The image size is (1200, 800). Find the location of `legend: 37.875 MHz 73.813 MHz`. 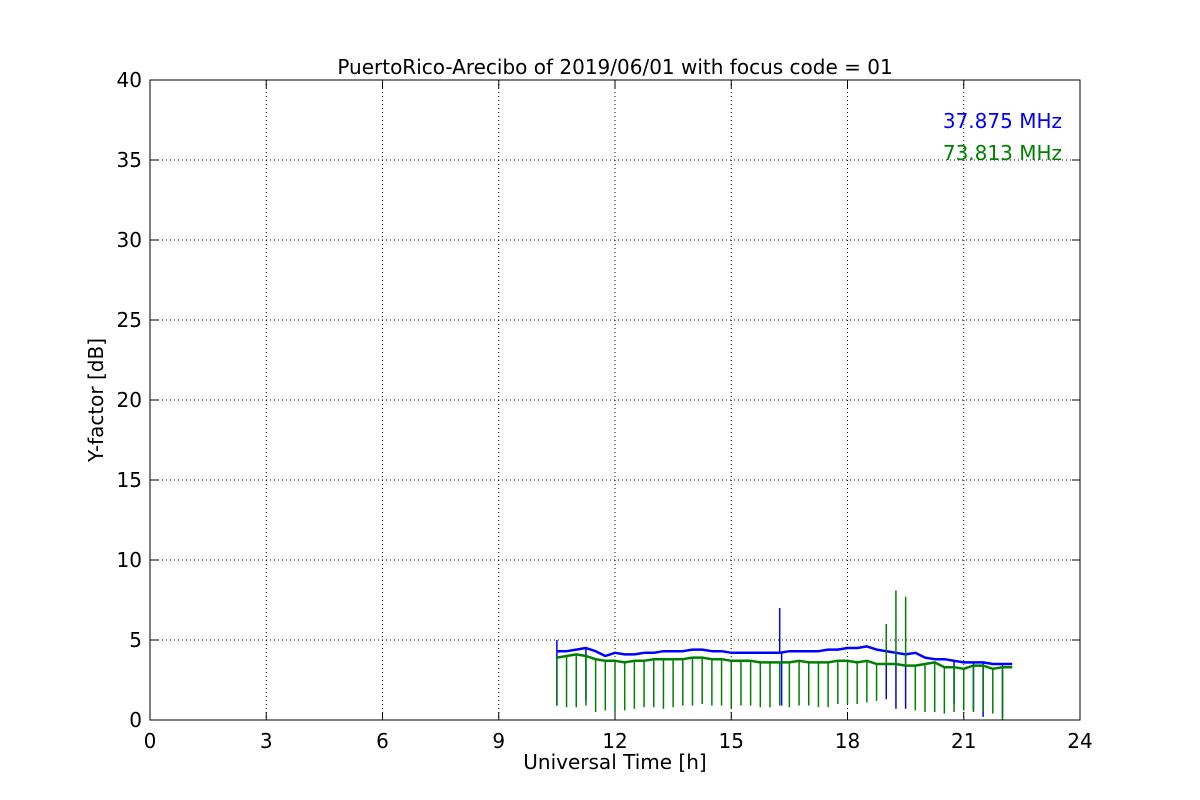

legend: 37.875 MHz 73.813 MHz is located at coordinates (1002, 137).